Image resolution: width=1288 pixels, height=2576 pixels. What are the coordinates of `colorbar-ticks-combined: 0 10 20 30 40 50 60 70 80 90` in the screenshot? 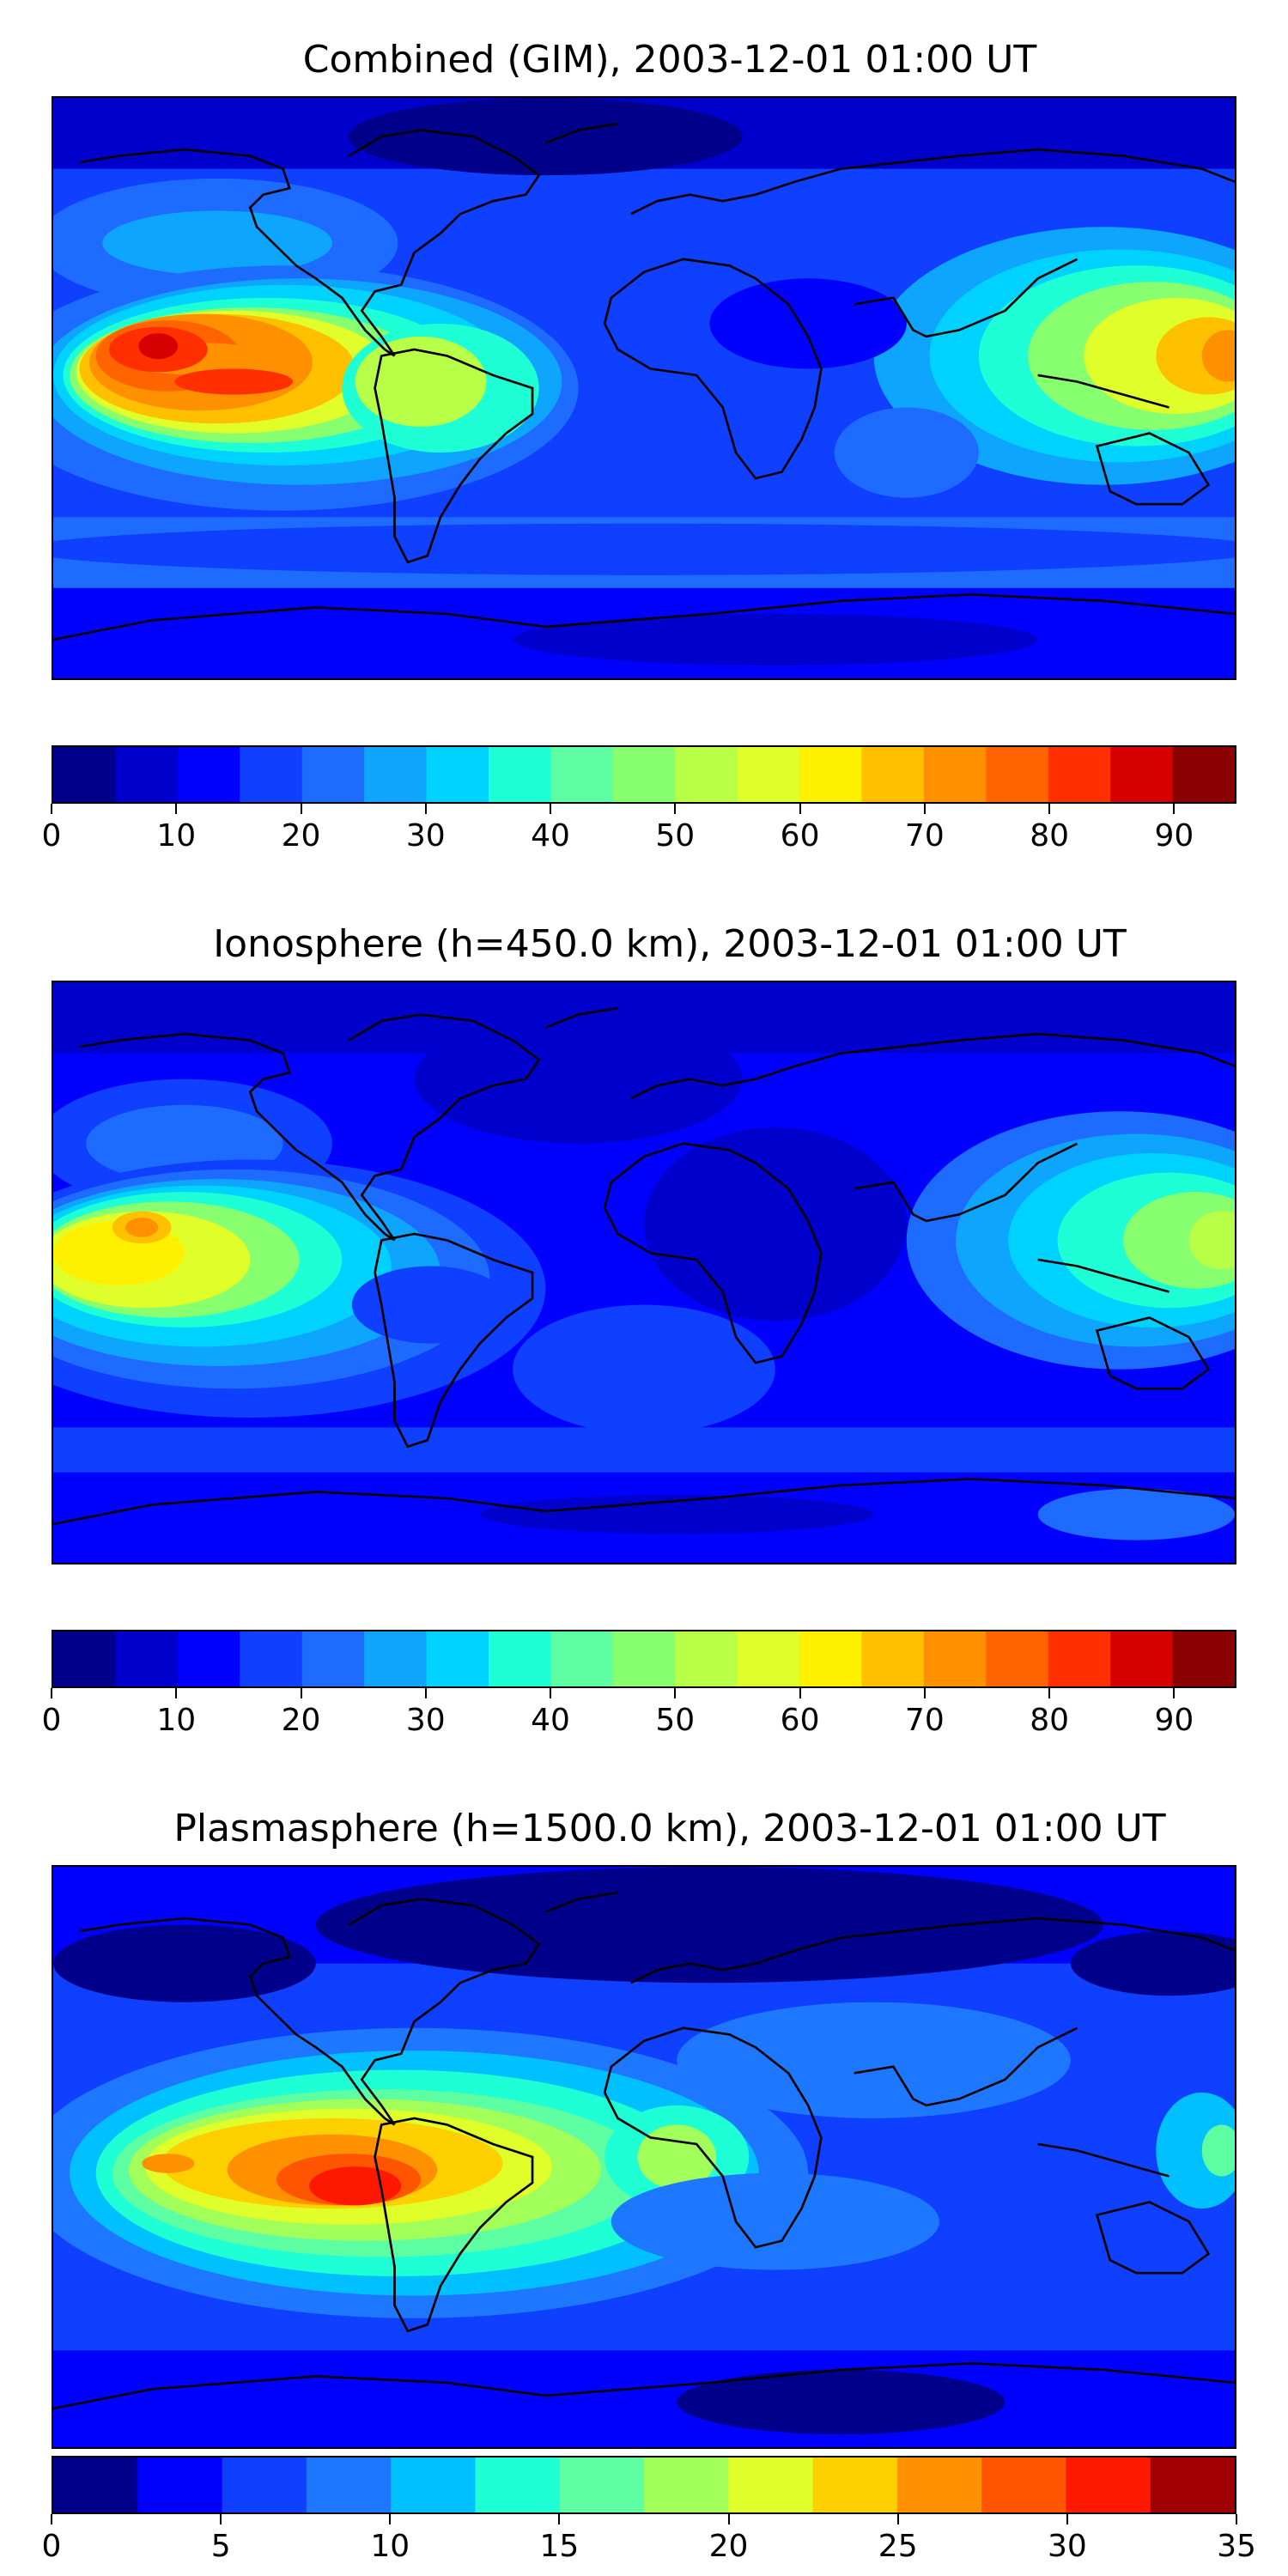 It's located at (639, 830).